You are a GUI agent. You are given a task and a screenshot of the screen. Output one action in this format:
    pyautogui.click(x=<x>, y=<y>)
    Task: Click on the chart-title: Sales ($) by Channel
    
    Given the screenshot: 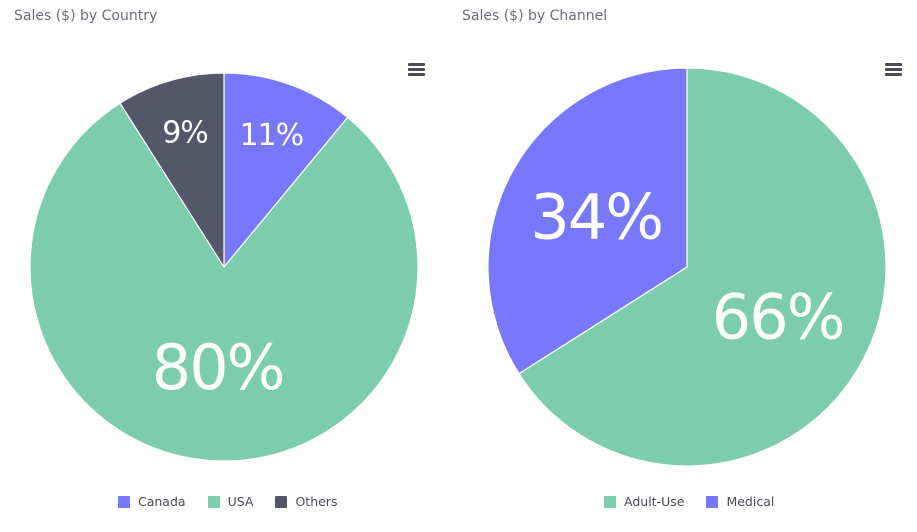 What is the action you would take?
    pyautogui.click(x=535, y=16)
    